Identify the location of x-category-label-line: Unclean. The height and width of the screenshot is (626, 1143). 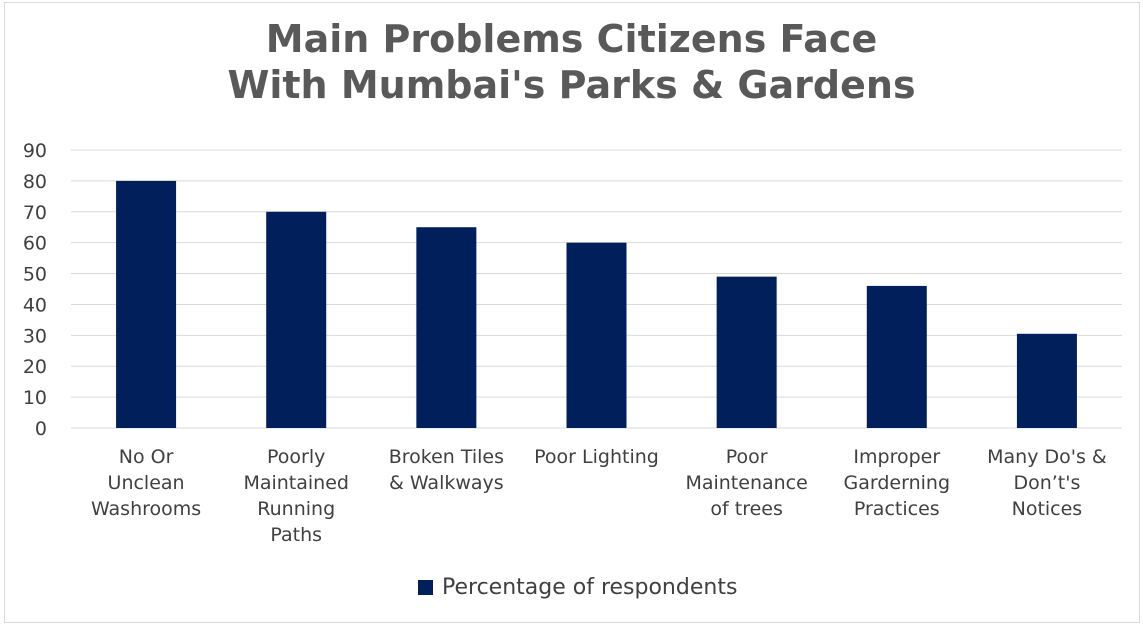
(146, 483).